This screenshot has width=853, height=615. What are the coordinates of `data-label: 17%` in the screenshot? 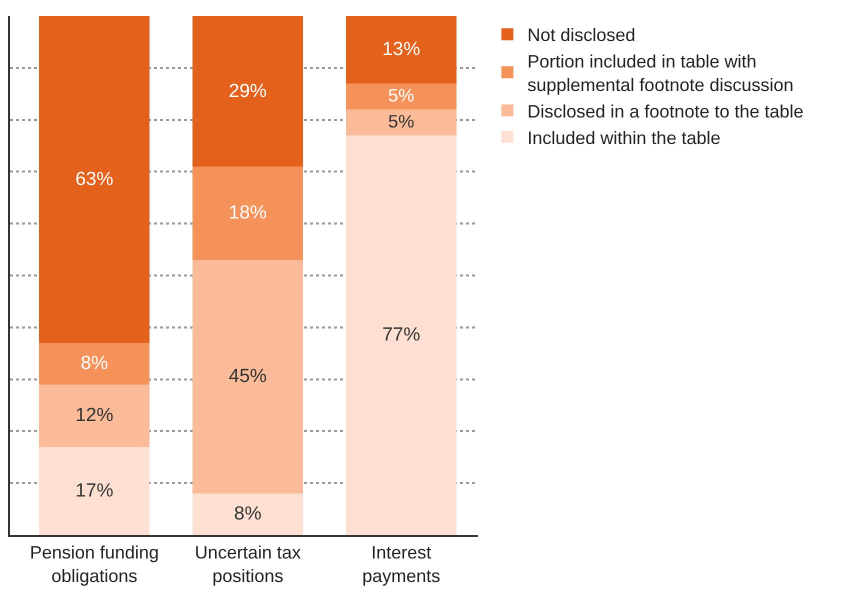 It's located at (94, 491).